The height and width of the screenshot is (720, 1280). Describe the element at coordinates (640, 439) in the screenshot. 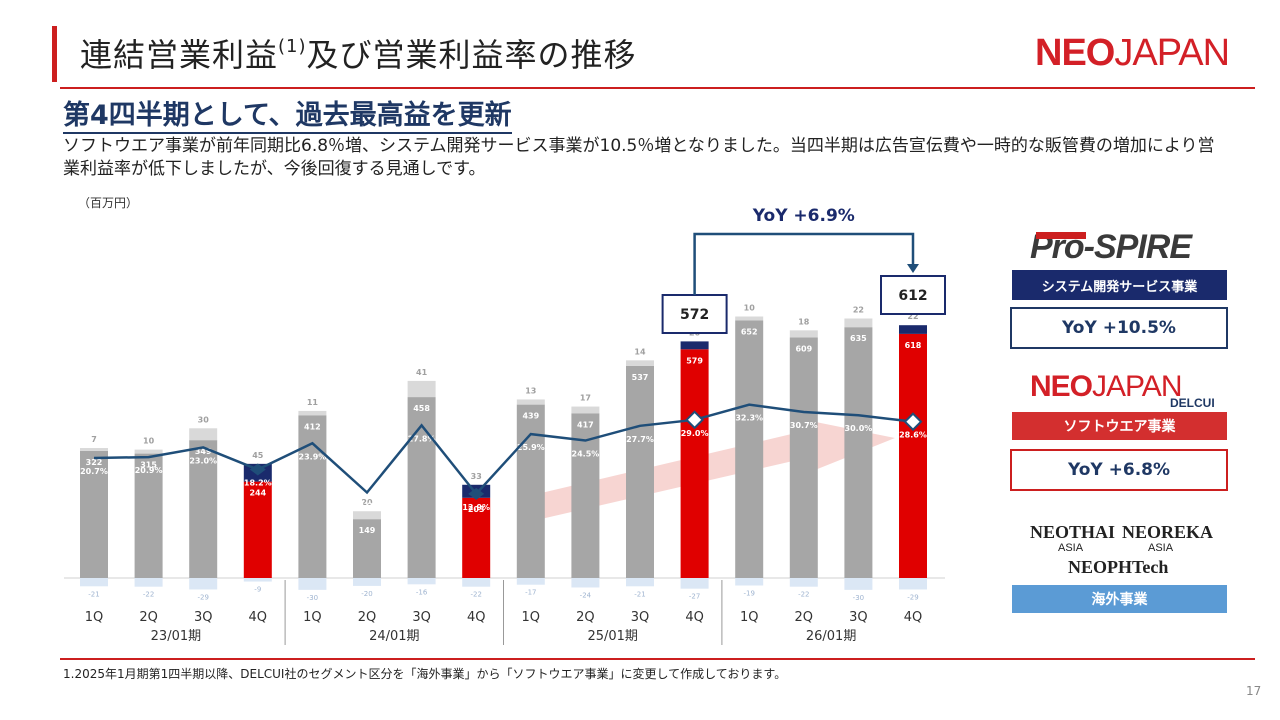

I see `label-margin: 27.7%` at that location.